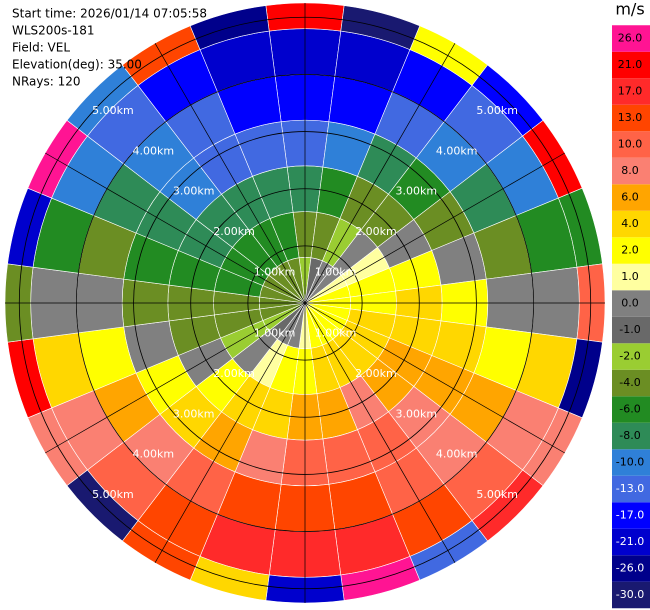 The height and width of the screenshot is (610, 650). I want to click on colorbar-label: 6.0, so click(630, 197).